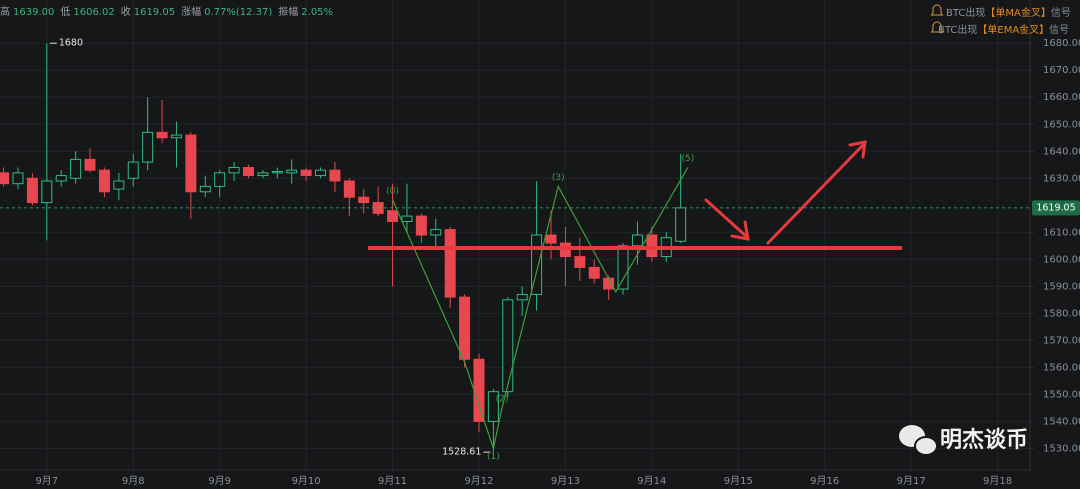 This screenshot has width=1080, height=489. What do you see at coordinates (1061, 232) in the screenshot?
I see `y-tick-label: 1610.00` at bounding box center [1061, 232].